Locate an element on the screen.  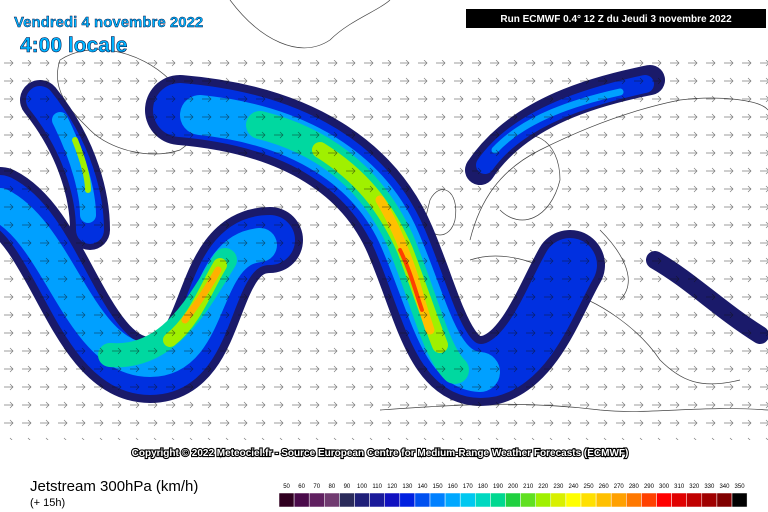
legend-label: 110 is located at coordinates (377, 487).